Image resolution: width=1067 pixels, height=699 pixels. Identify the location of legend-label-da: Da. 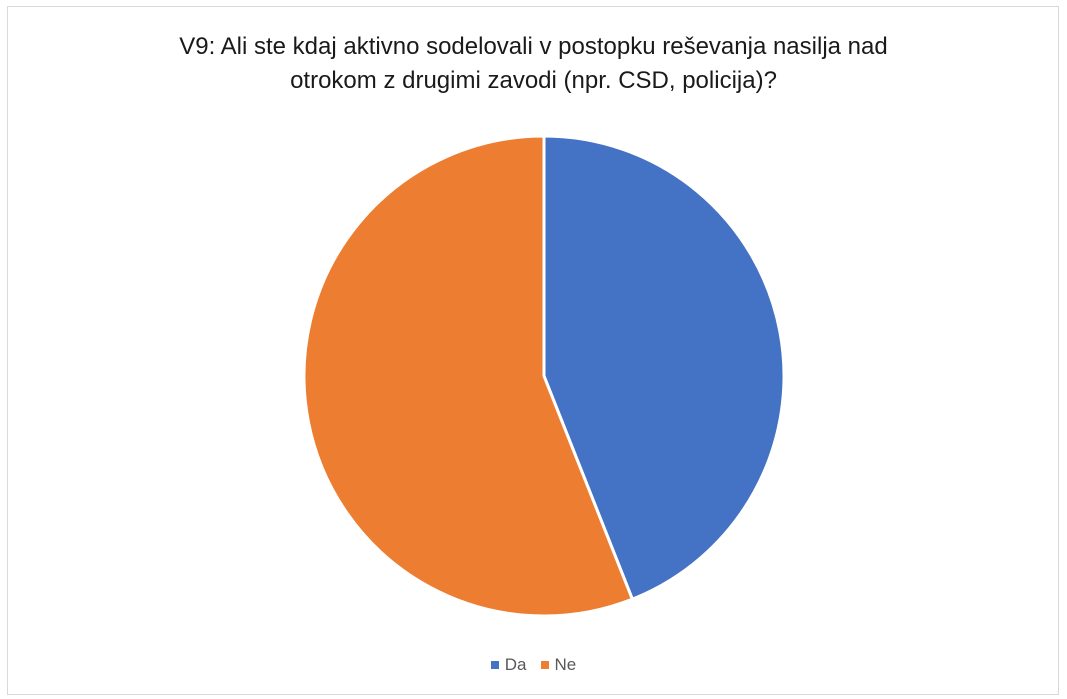
(515, 664).